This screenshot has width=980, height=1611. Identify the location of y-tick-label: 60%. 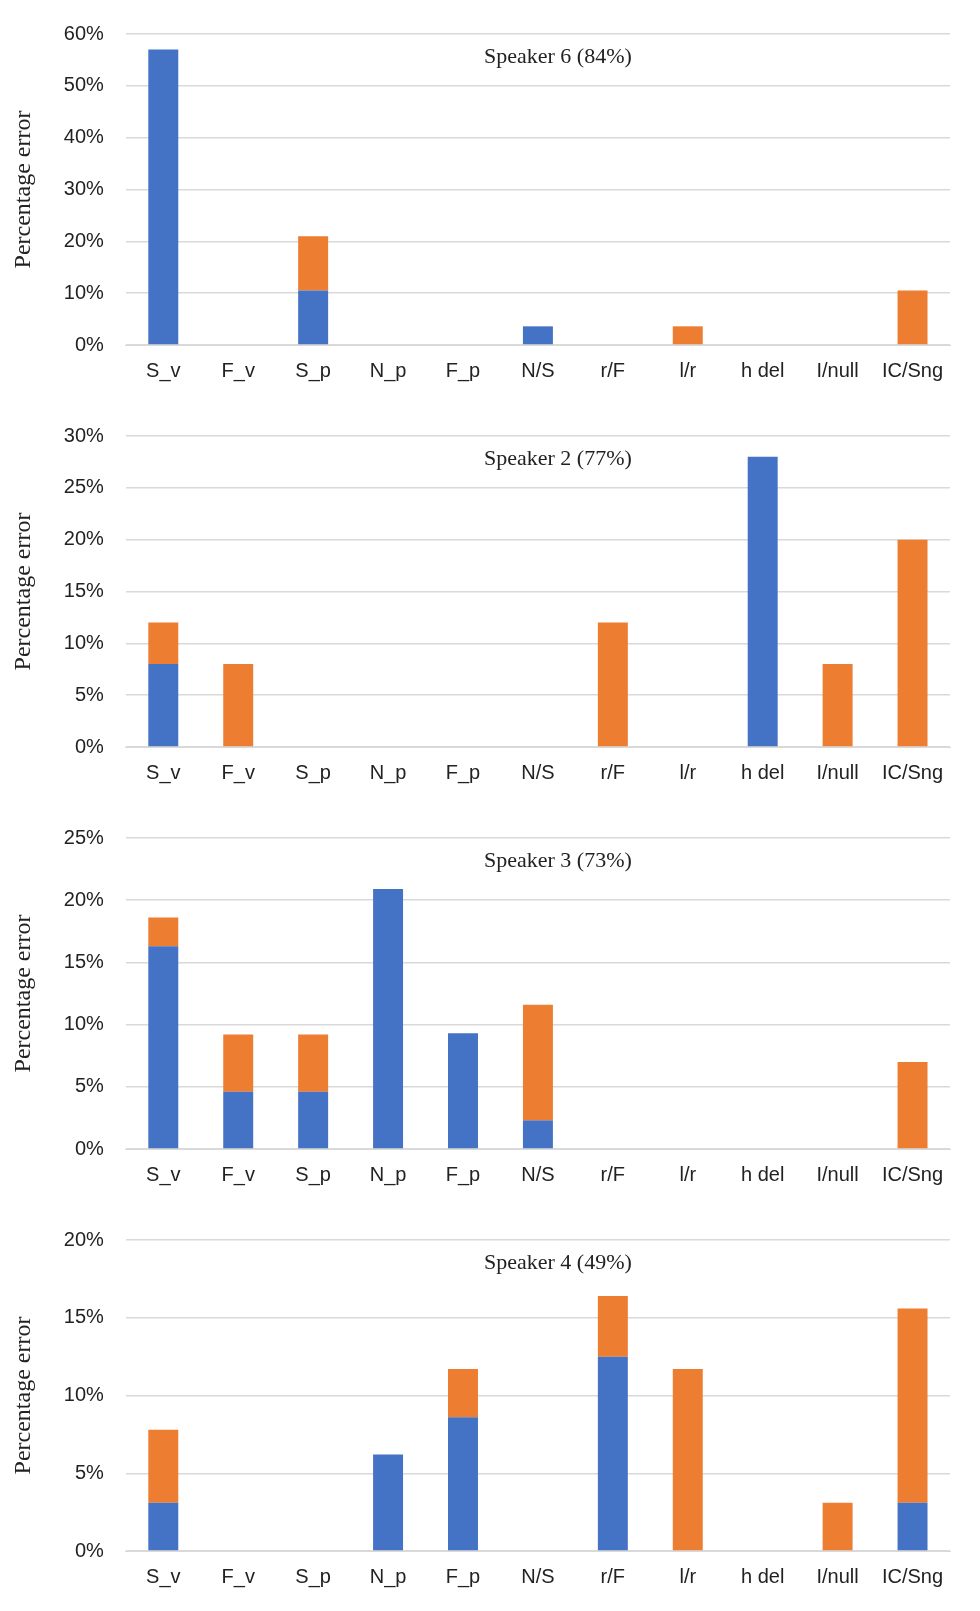
(84, 32).